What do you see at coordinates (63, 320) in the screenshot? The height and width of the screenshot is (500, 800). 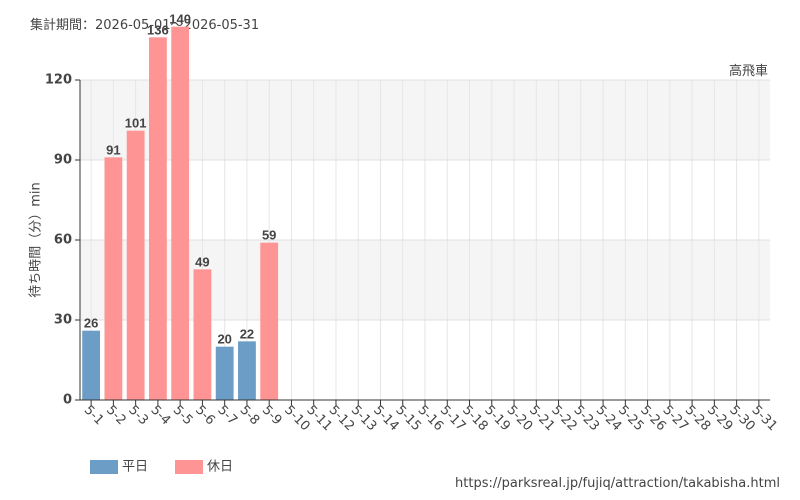 I see `y-tick-label: 30` at bounding box center [63, 320].